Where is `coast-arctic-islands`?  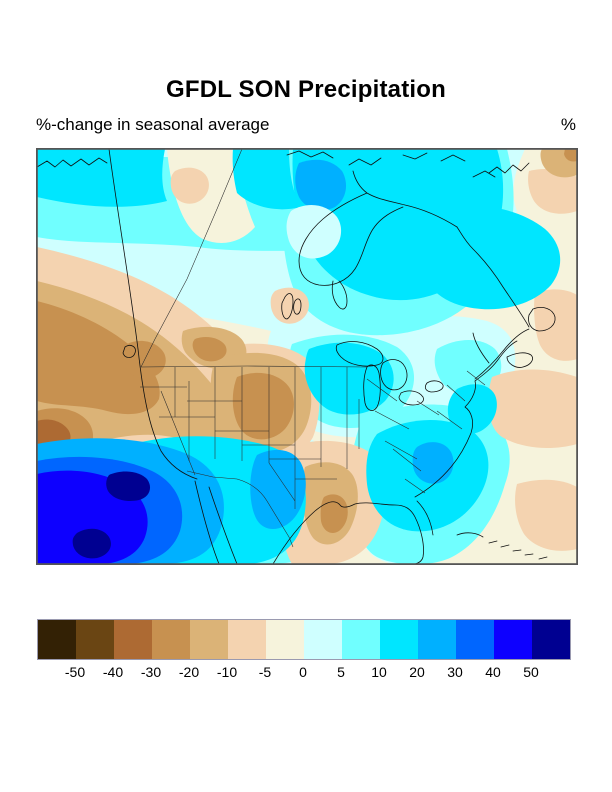
coast-arctic-islands is located at coordinates (391, 164).